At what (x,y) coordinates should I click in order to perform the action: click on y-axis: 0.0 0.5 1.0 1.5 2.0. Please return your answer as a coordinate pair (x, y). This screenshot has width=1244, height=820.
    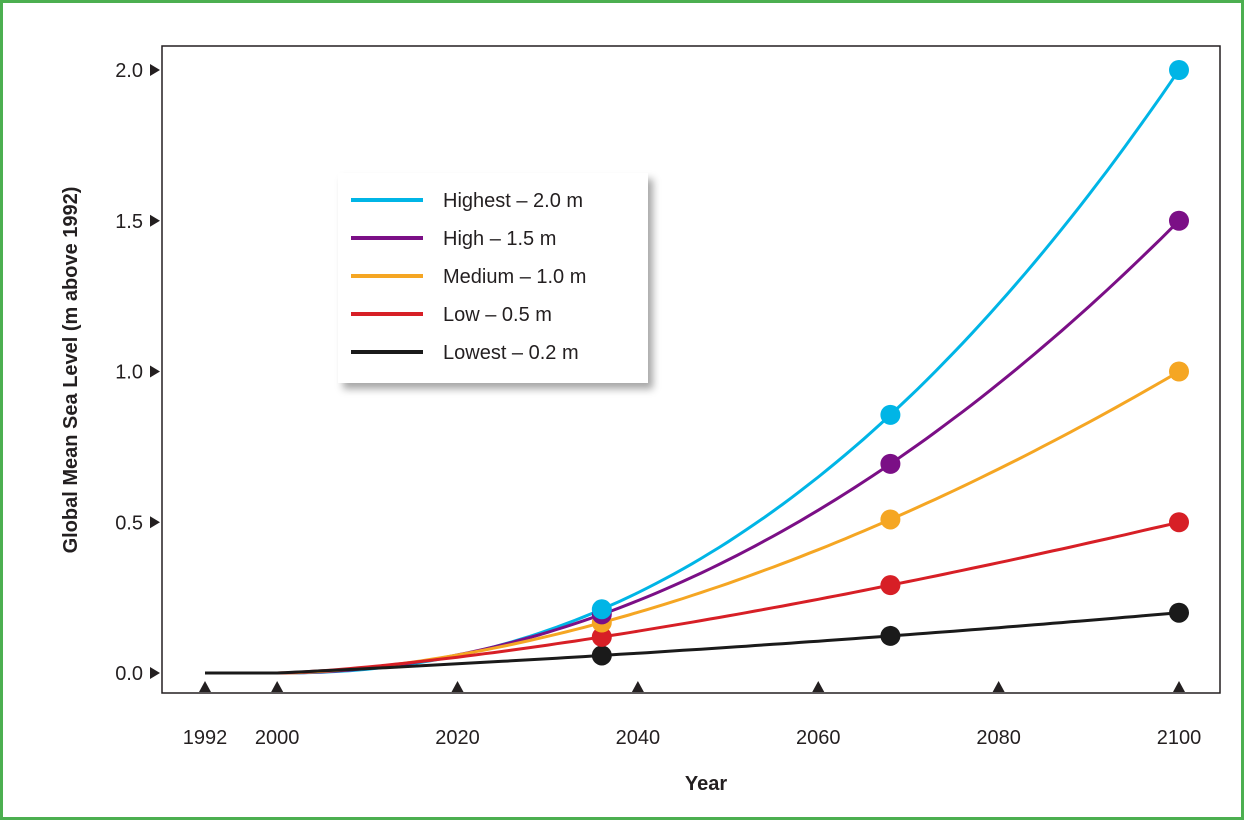
    Looking at the image, I should click on (137, 372).